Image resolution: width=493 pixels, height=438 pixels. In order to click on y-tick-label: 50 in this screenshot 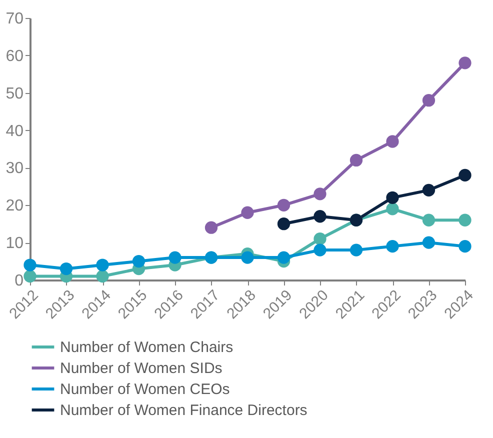, I will do `click(15, 93)`.